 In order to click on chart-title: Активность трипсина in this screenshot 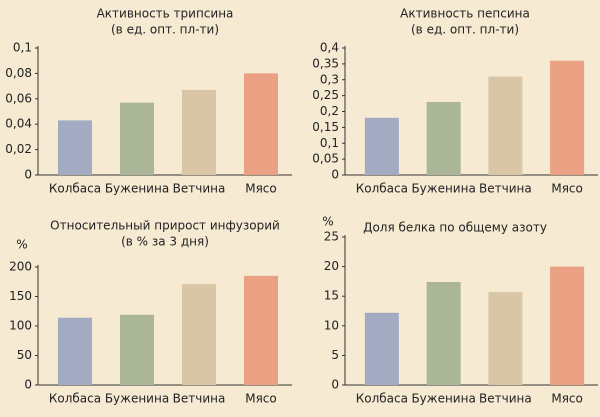, I will do `click(165, 14)`.